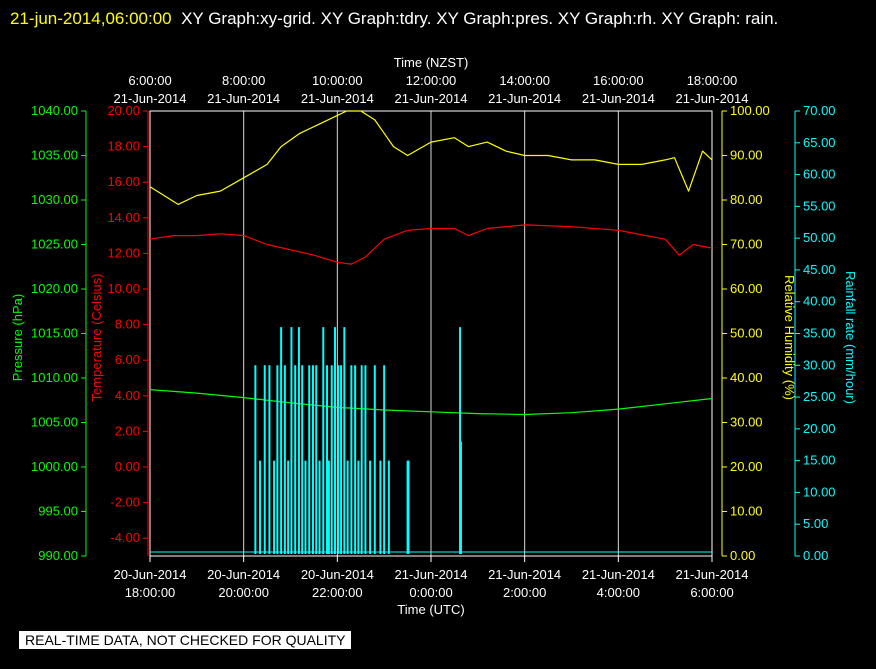  What do you see at coordinates (125, 537) in the screenshot?
I see `temperature-tick-label: -4.00` at bounding box center [125, 537].